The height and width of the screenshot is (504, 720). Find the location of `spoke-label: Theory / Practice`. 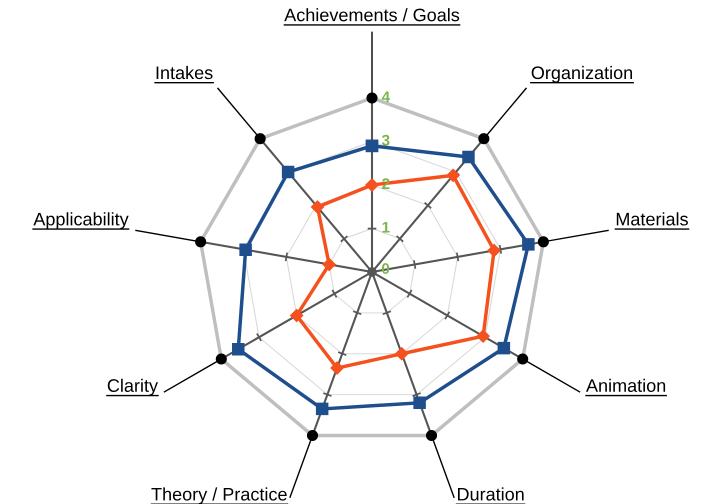

spoke-label: Theory / Practice is located at coordinates (219, 495).